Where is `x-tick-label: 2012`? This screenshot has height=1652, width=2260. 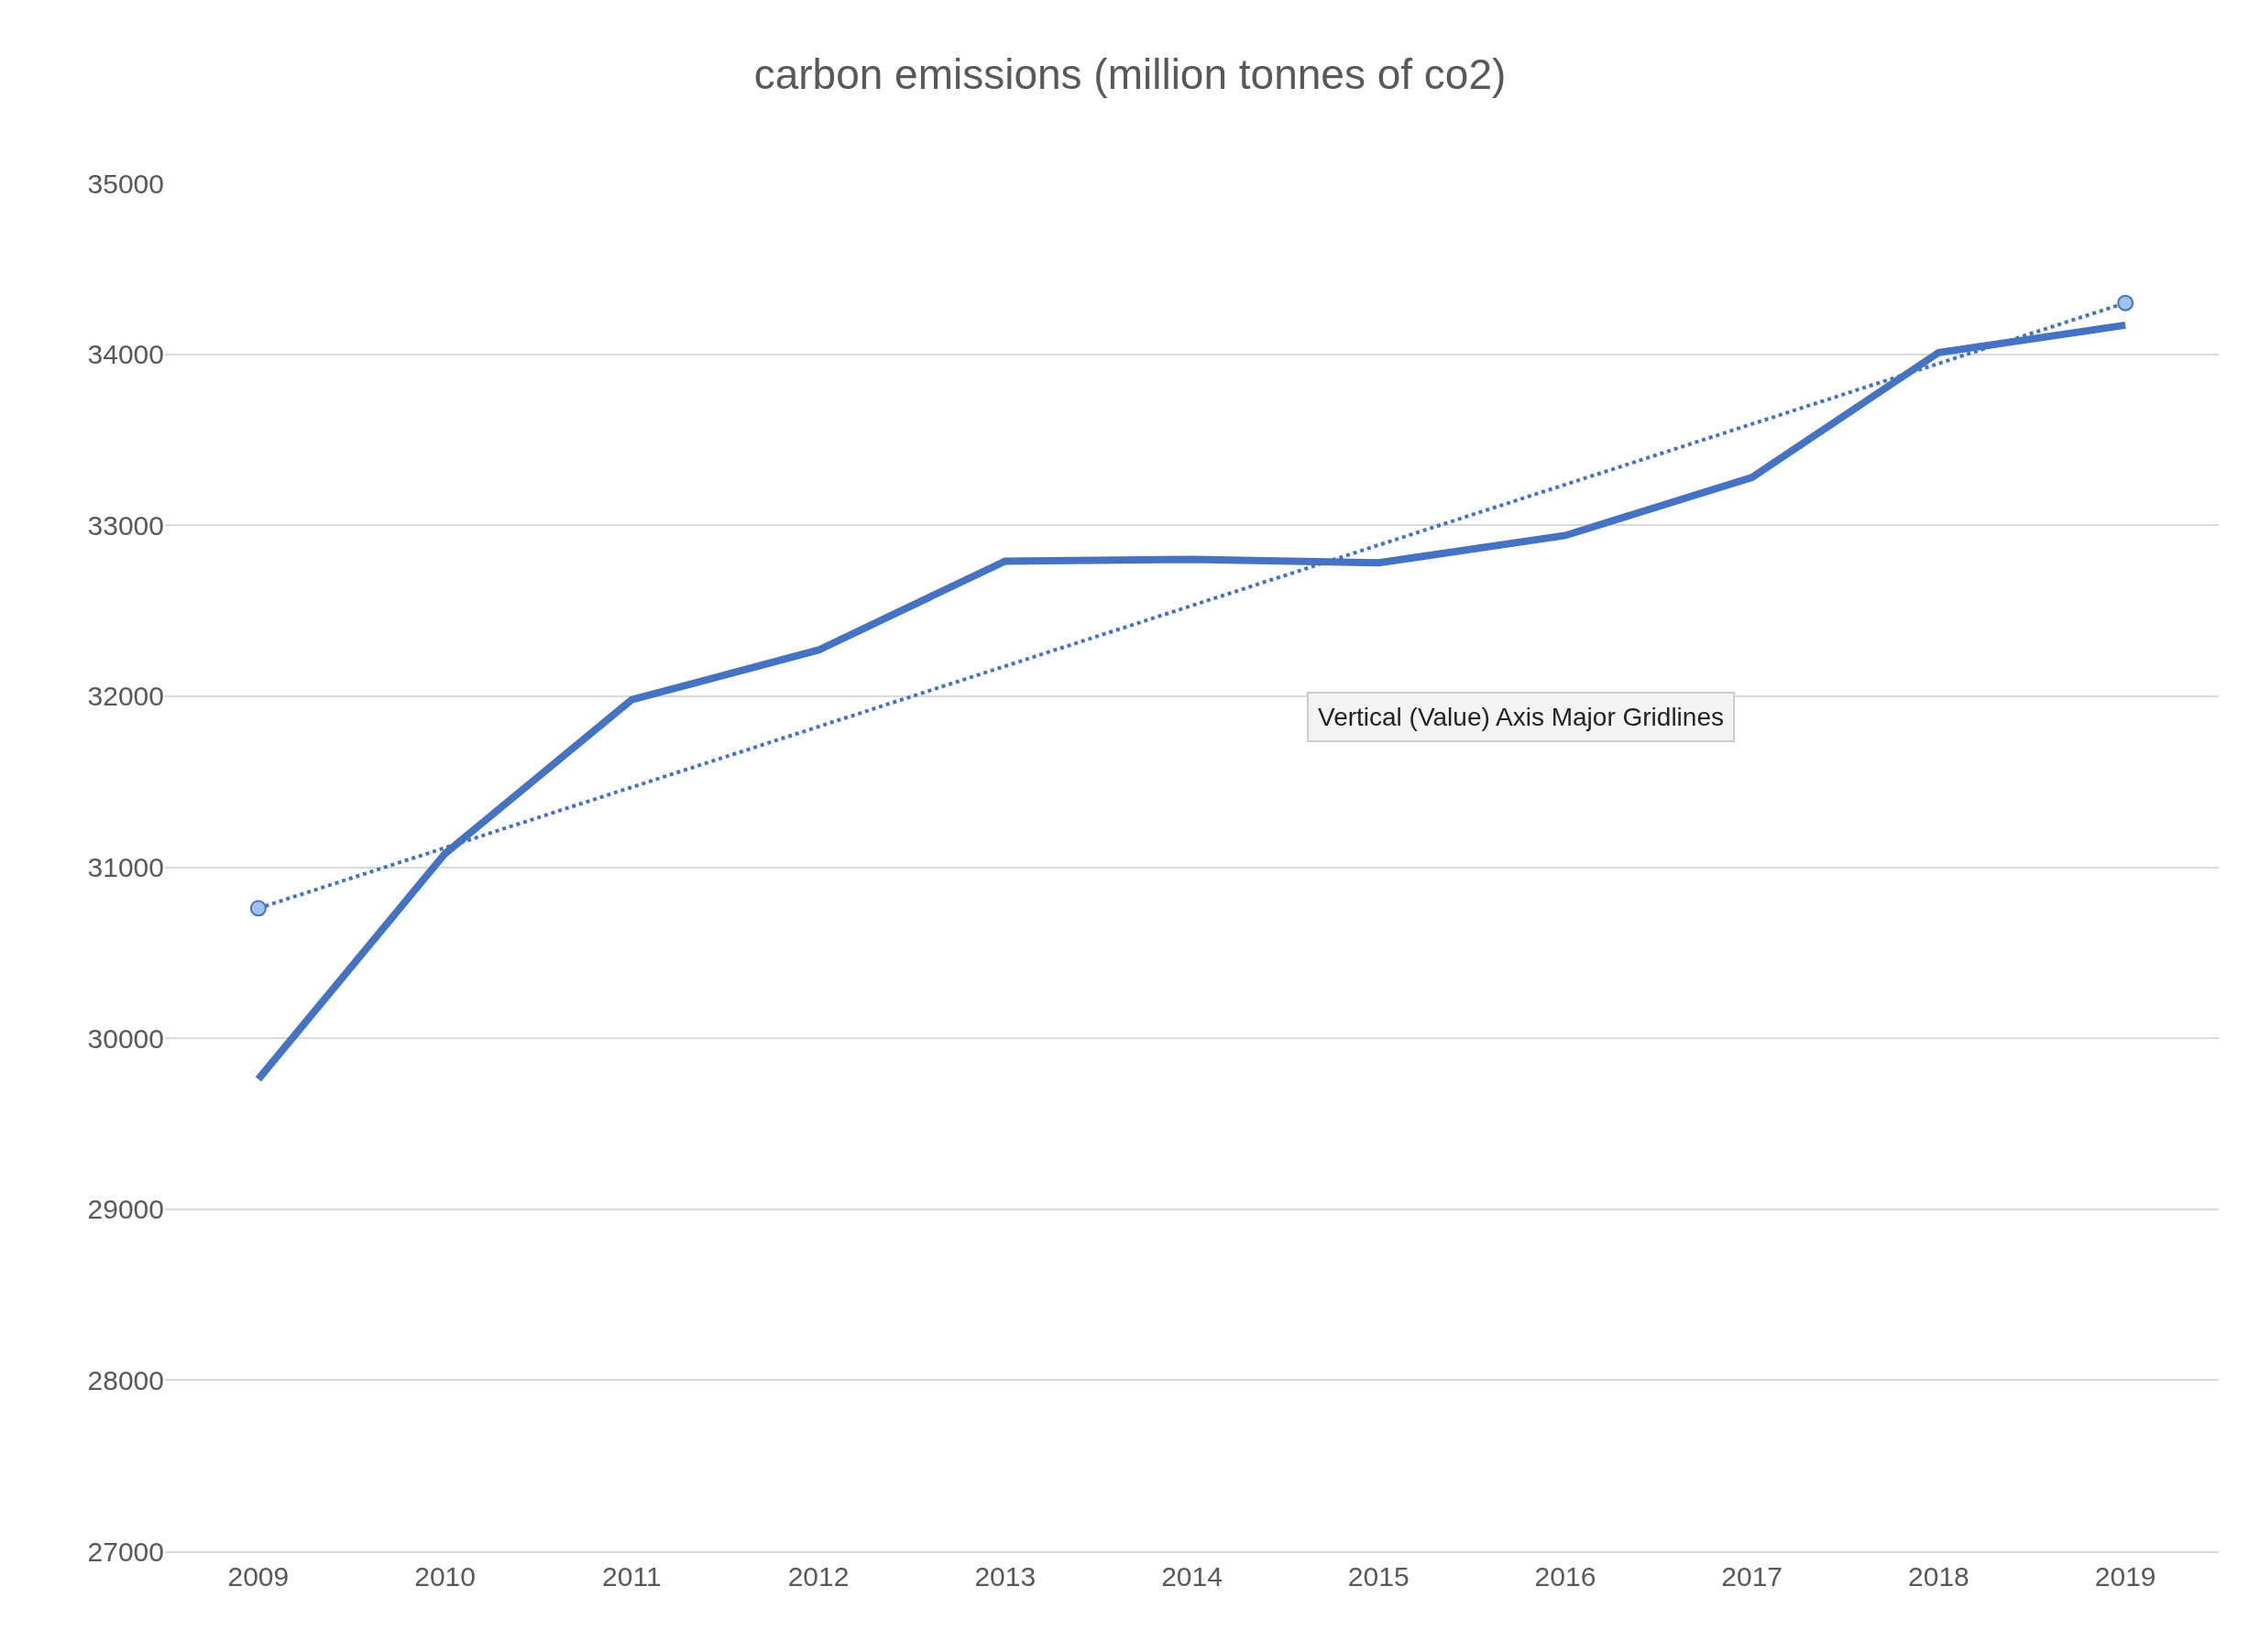
x-tick-label: 2012 is located at coordinates (818, 1576).